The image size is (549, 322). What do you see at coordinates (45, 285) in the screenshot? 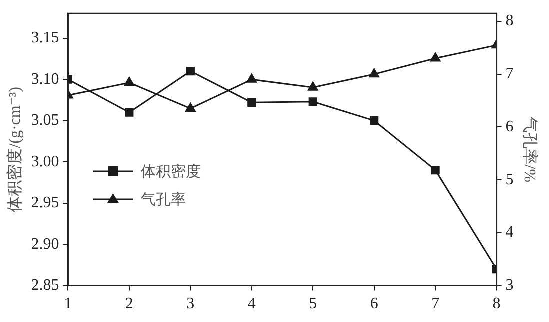
I see `y-tick-label: 2.85` at bounding box center [45, 285].